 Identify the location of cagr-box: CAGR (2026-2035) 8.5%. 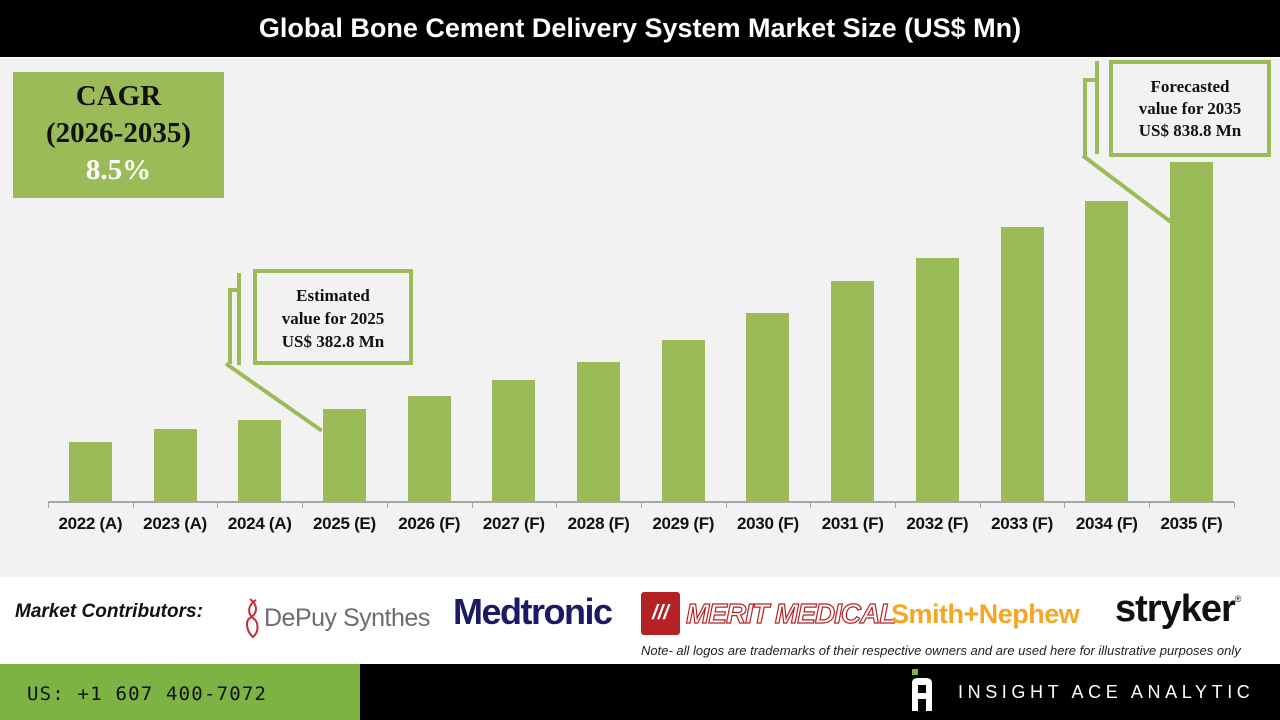
(118, 135).